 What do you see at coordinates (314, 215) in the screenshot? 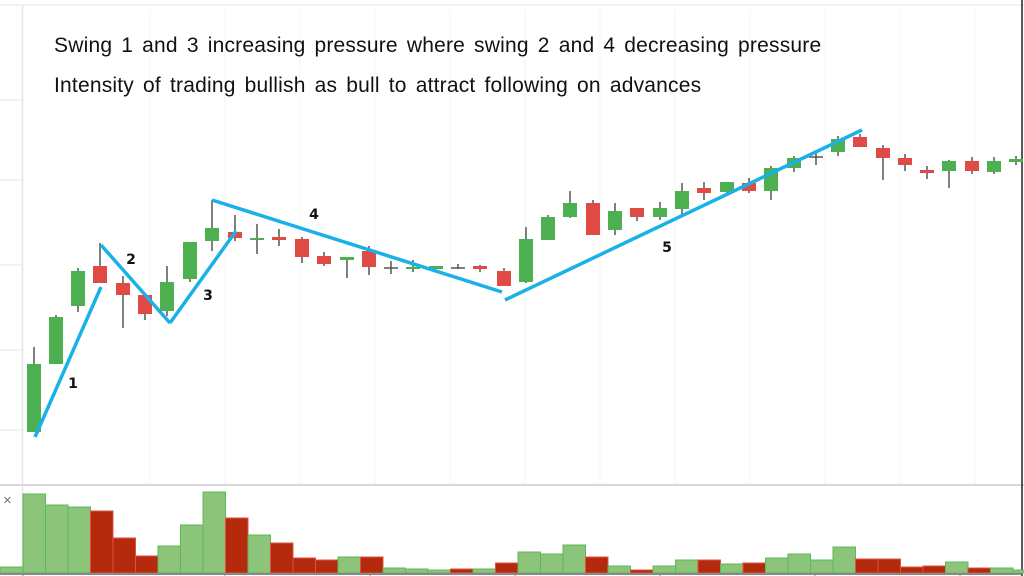
I see `swing-label-4: 4` at bounding box center [314, 215].